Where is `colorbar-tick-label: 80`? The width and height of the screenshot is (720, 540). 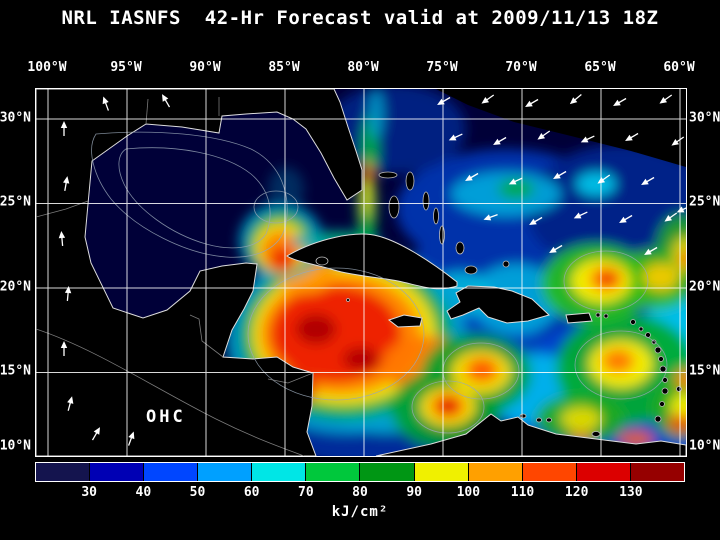 colorbar-tick-label: 80 is located at coordinates (360, 492).